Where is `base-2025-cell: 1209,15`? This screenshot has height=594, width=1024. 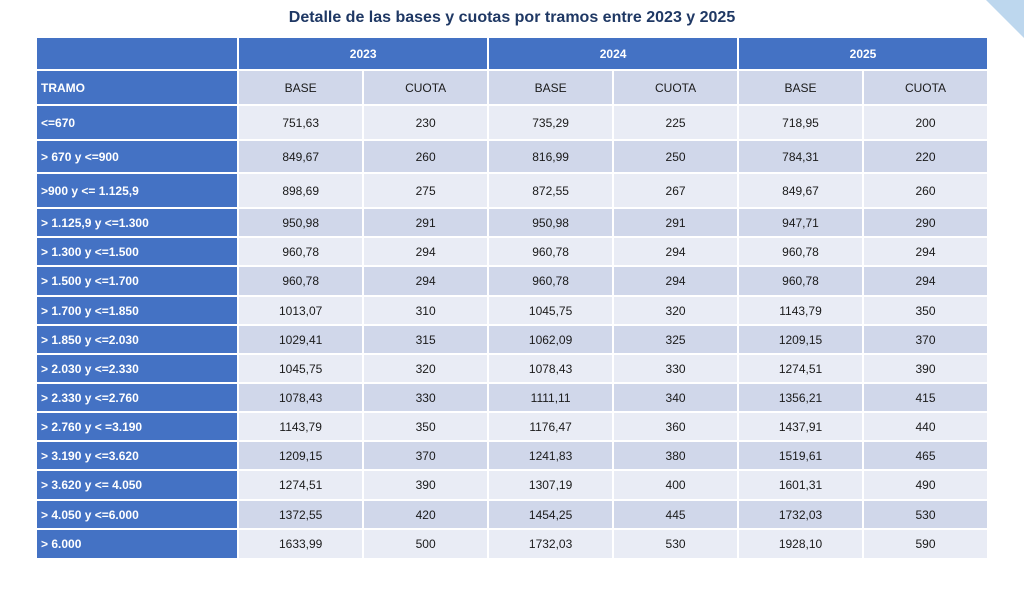
base-2025-cell: 1209,15 is located at coordinates (800, 339).